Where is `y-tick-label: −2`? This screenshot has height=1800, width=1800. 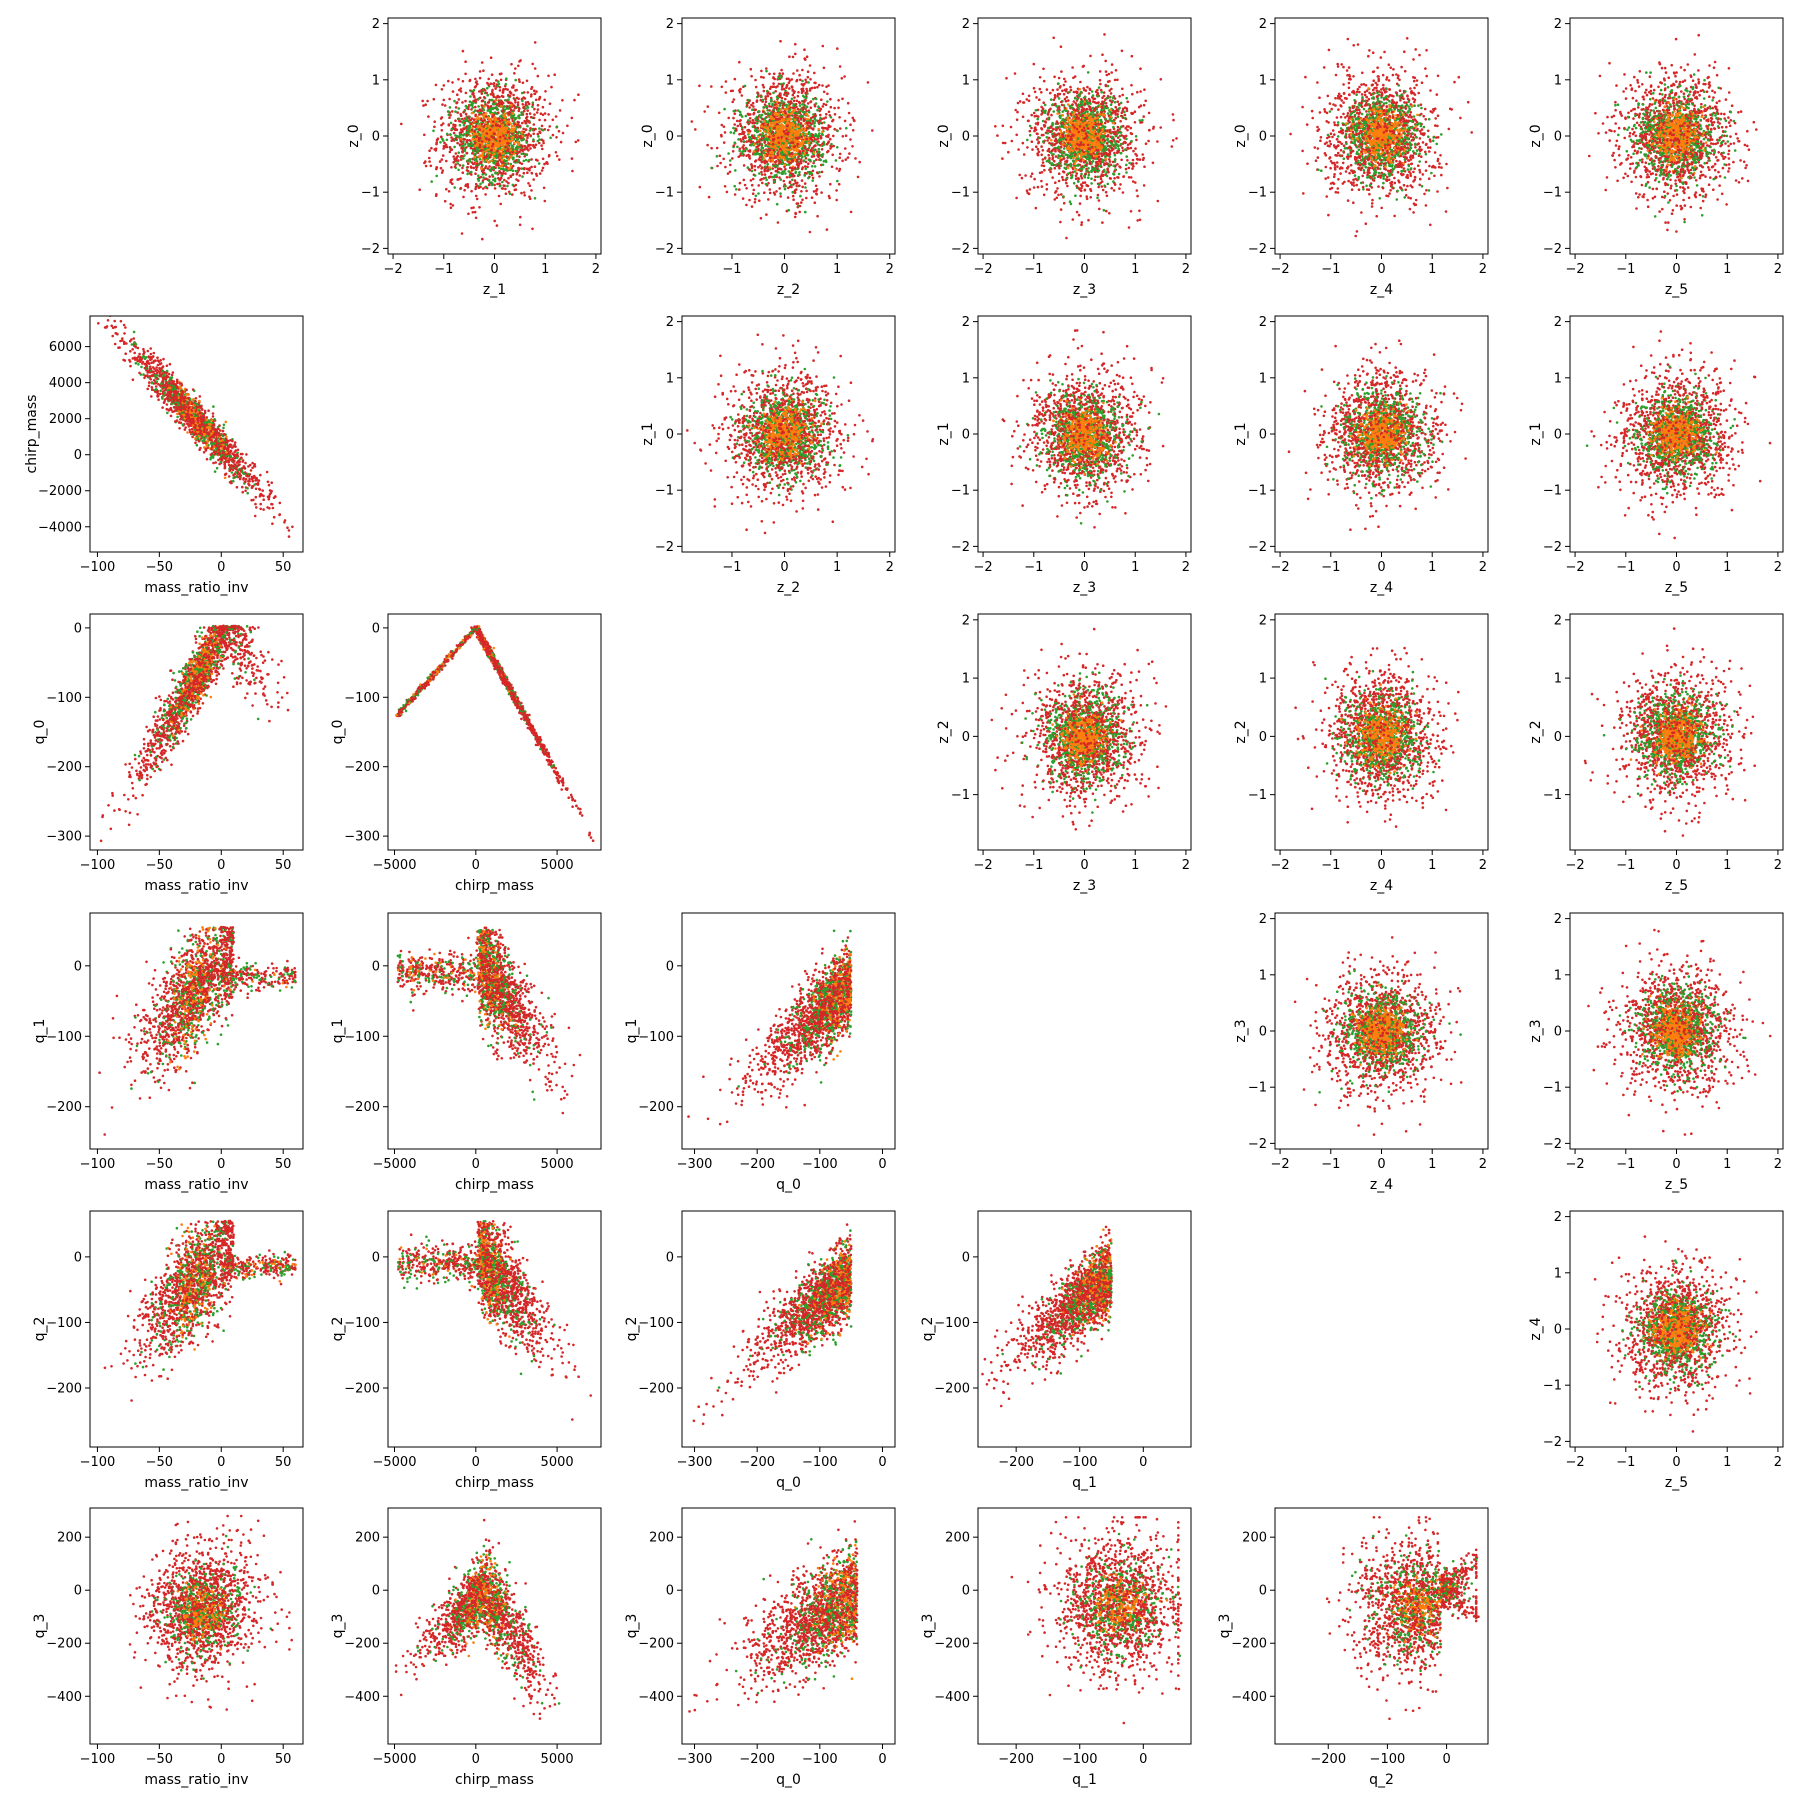 y-tick-label: −2 is located at coordinates (664, 249).